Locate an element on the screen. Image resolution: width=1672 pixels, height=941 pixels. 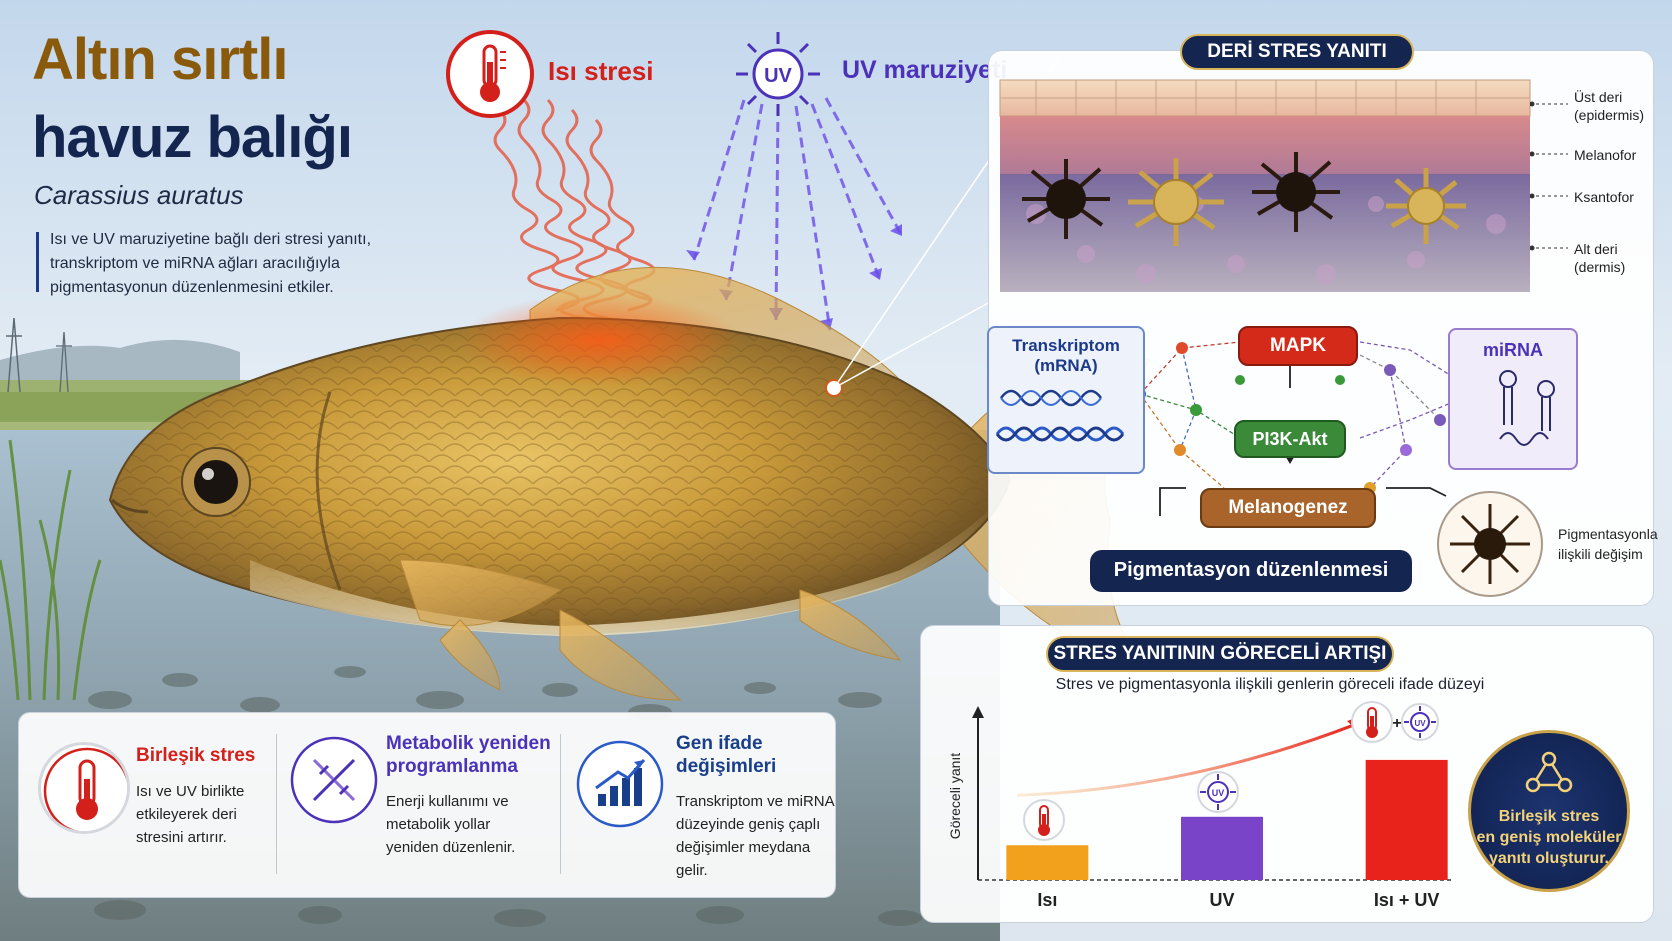
x-tick-label-2: Isı + UV is located at coordinates (1407, 900).